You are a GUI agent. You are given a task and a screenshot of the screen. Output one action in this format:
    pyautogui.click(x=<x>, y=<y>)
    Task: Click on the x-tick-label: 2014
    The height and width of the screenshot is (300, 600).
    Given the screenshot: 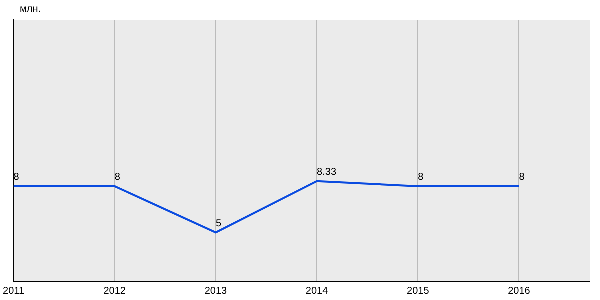 What is the action you would take?
    pyautogui.click(x=317, y=291)
    